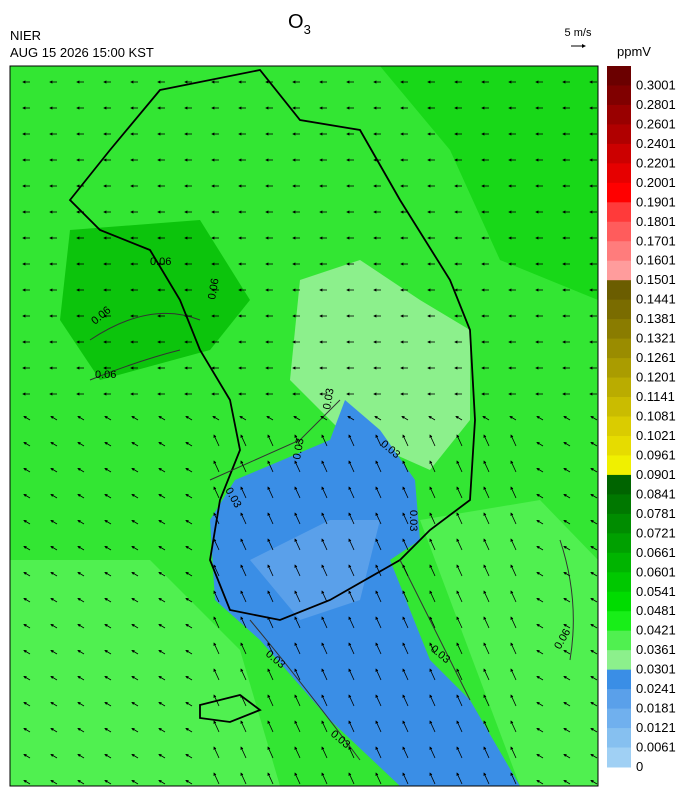 The image size is (692, 803). What do you see at coordinates (656, 123) in the screenshot?
I see `colorbar-label: 0.2601` at bounding box center [656, 123].